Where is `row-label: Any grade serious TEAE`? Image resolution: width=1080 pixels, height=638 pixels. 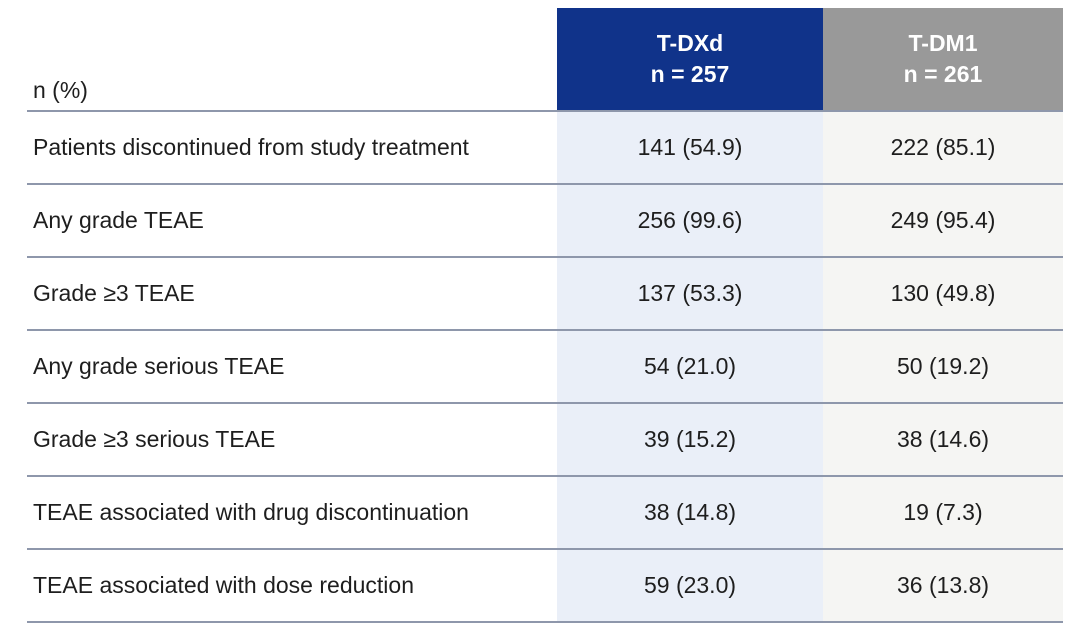 row-label: Any grade serious TEAE is located at coordinates (292, 366).